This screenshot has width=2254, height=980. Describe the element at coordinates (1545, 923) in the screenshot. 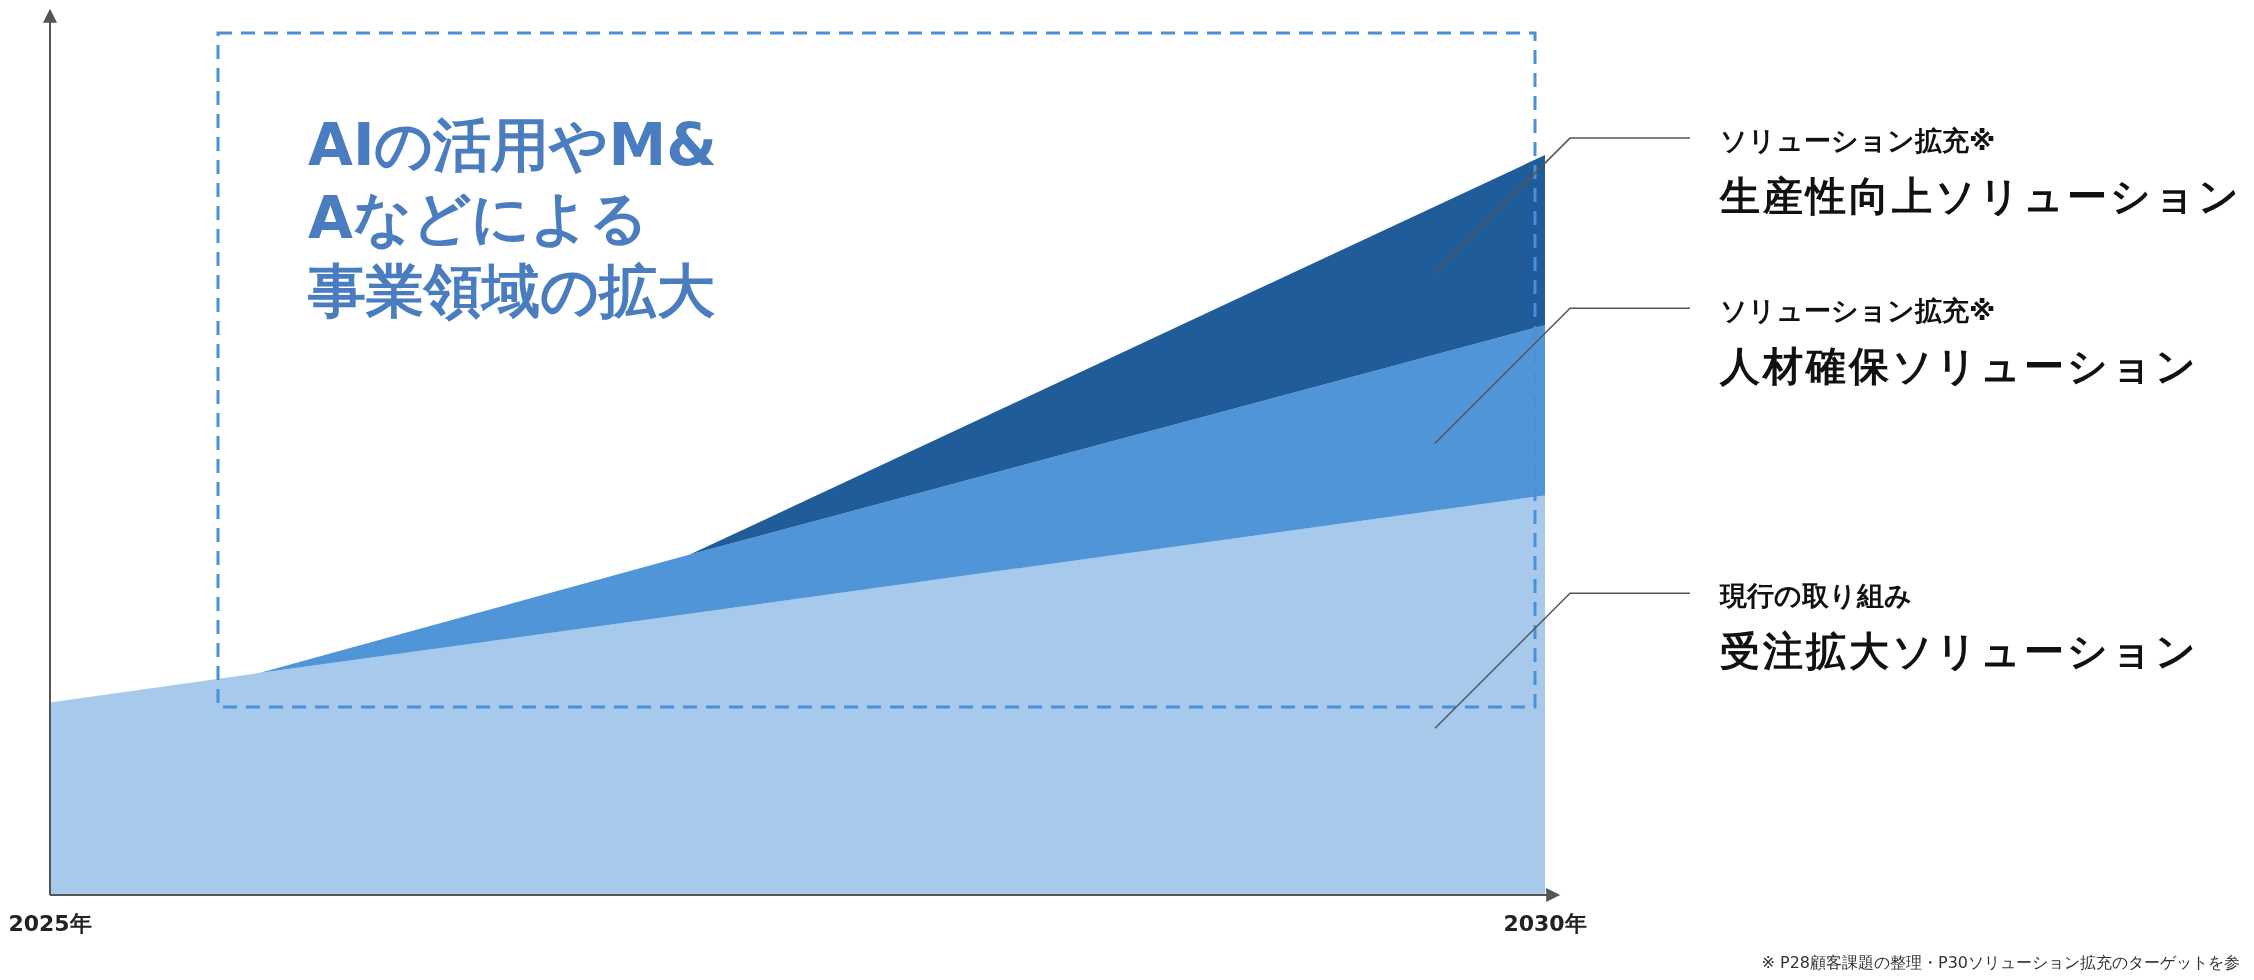

I see `x-tick-label: 2030年` at that location.